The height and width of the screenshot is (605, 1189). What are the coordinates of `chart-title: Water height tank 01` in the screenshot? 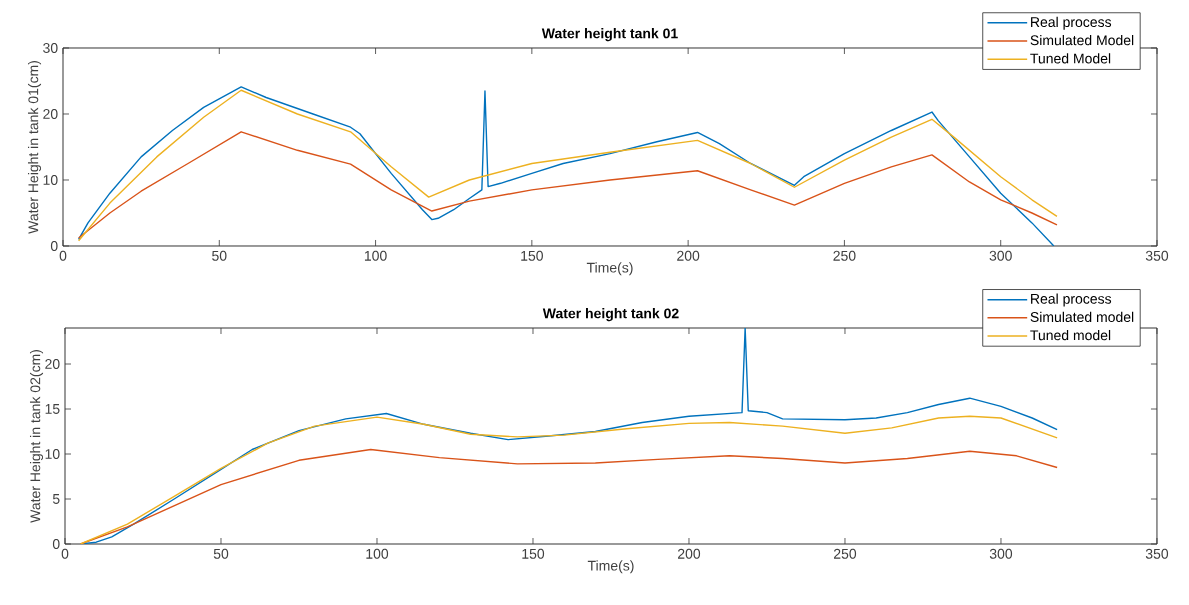 It's located at (609, 35).